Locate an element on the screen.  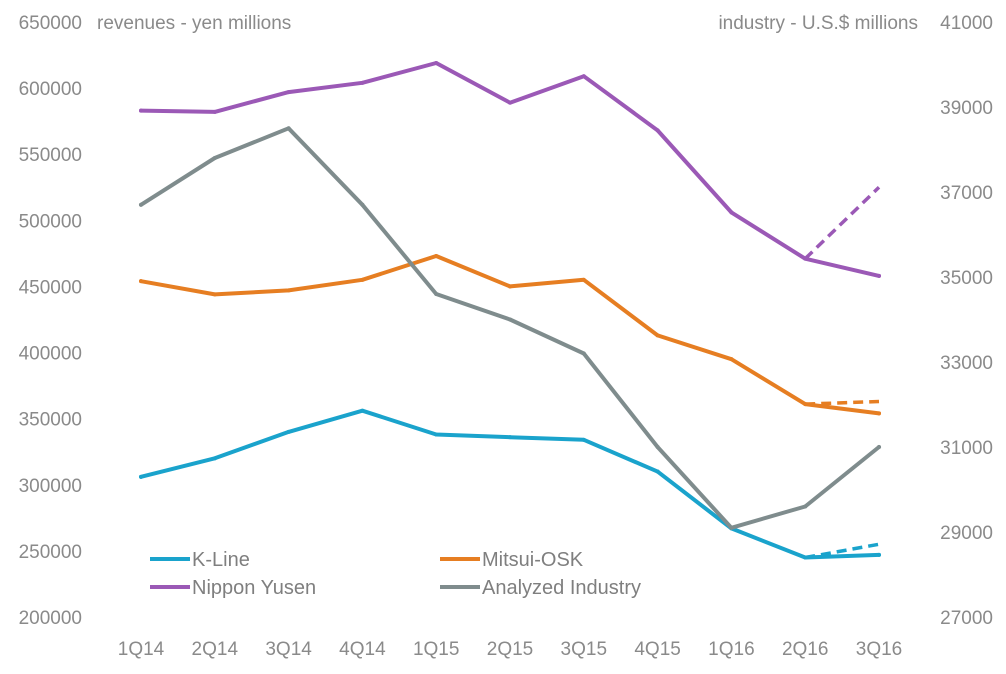
x-tick-label: 1Q15 is located at coordinates (436, 649).